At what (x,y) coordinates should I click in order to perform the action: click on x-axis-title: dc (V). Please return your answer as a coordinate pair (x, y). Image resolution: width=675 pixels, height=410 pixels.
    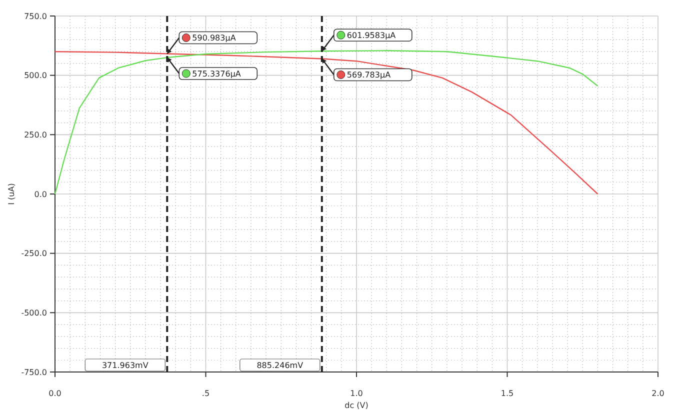
    Looking at the image, I should click on (356, 405).